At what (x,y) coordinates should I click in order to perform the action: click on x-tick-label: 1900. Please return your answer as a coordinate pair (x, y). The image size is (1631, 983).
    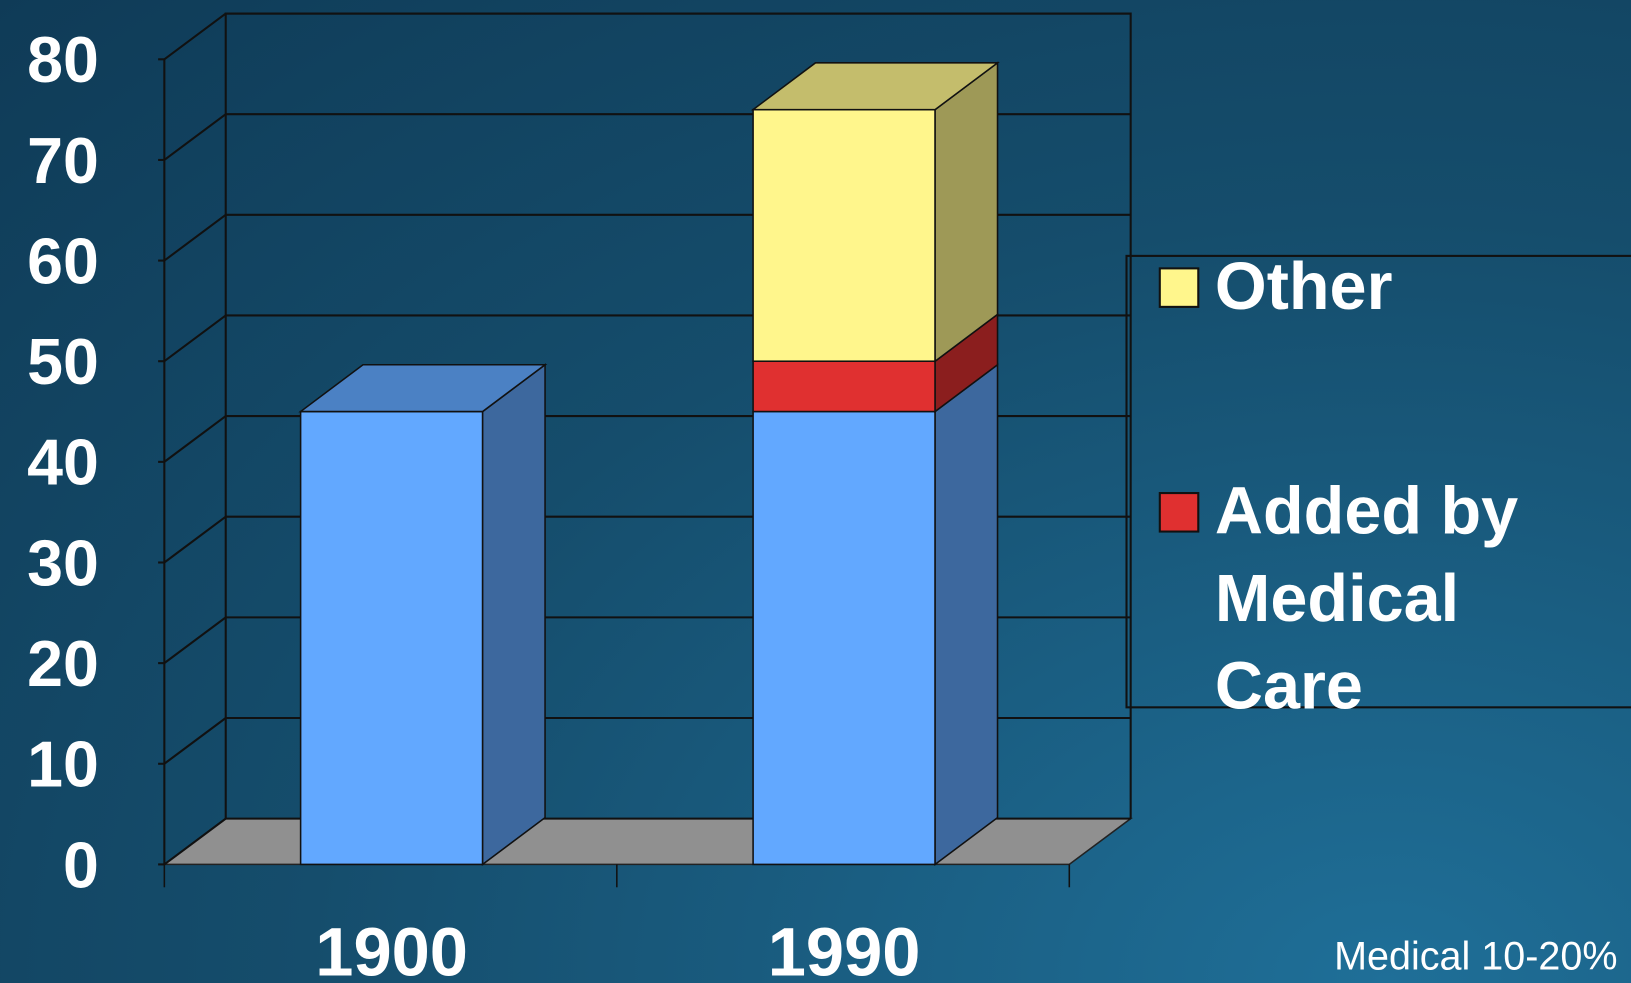
    Looking at the image, I should click on (391, 948).